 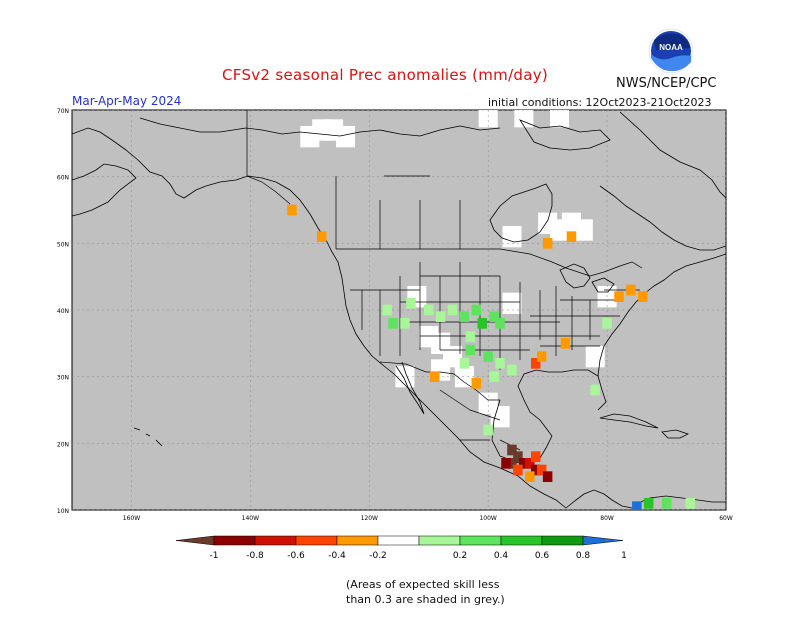 I want to click on latitude-label: 50N, so click(x=63, y=244).